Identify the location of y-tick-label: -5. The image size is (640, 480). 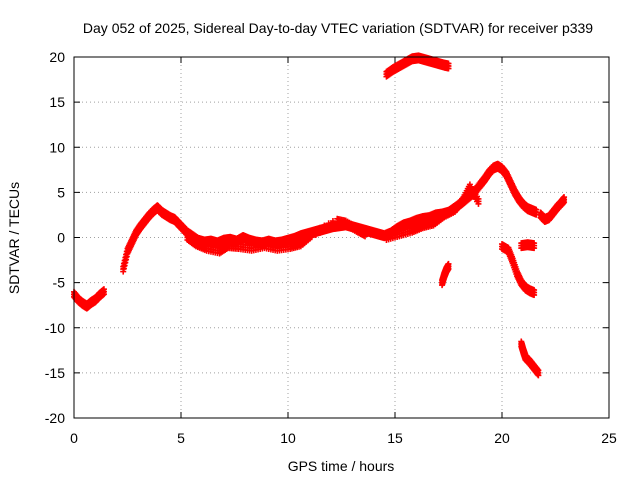
(59, 283).